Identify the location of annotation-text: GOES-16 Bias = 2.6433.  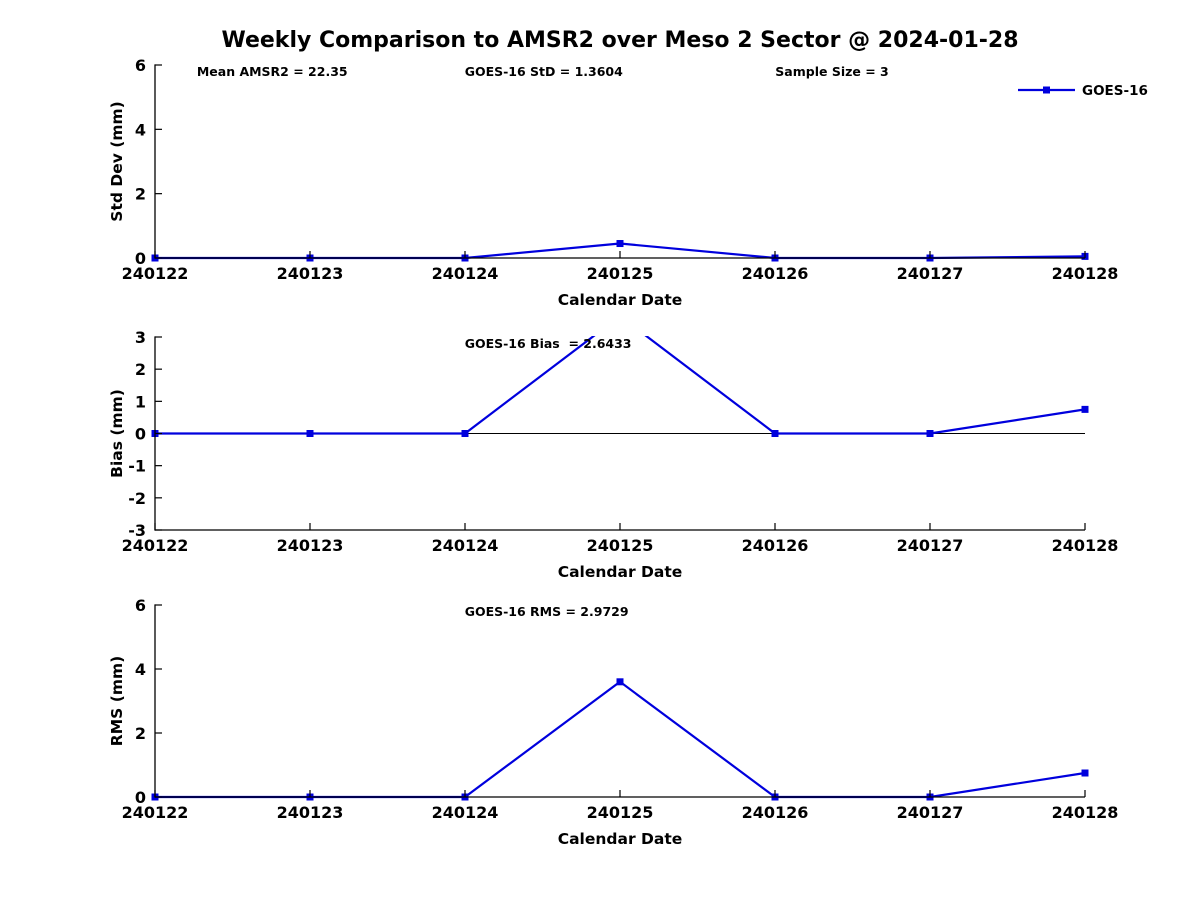
(548, 343).